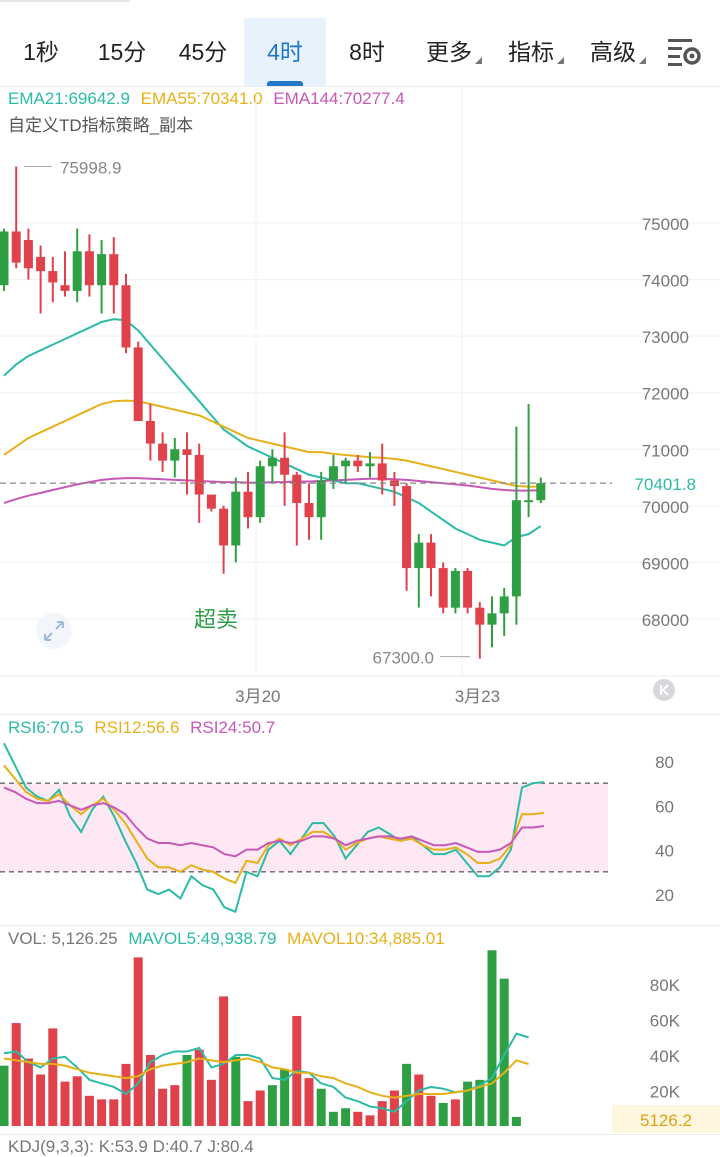 The height and width of the screenshot is (1157, 720). I want to click on rsi-y-tick-label: 40, so click(664, 851).